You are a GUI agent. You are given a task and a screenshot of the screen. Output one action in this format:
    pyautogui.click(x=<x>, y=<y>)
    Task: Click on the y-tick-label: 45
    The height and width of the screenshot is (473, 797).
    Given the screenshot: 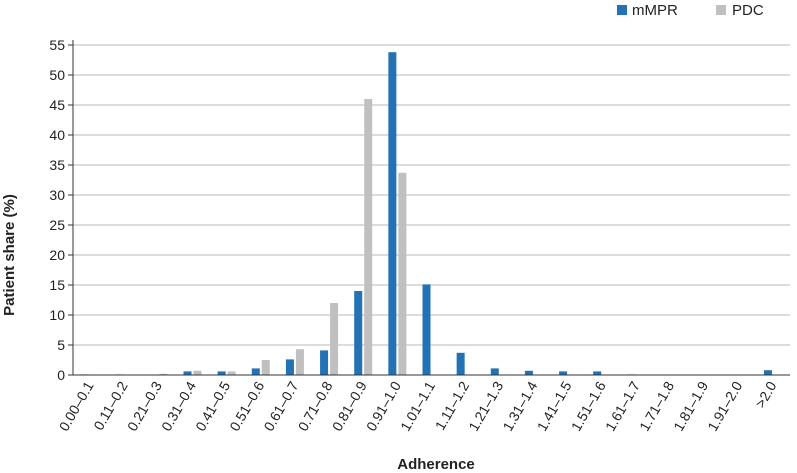 What is the action you would take?
    pyautogui.click(x=57, y=105)
    